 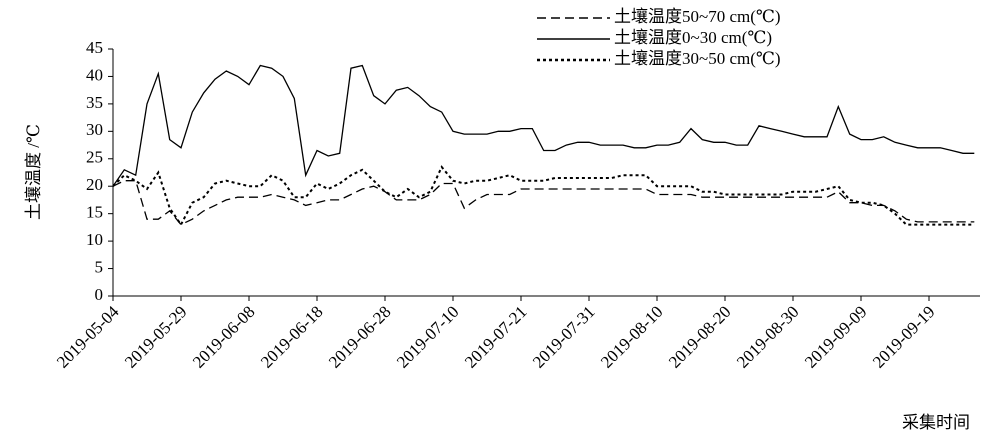 What do you see at coordinates (94, 74) in the screenshot?
I see `y-tick-label: 40` at bounding box center [94, 74].